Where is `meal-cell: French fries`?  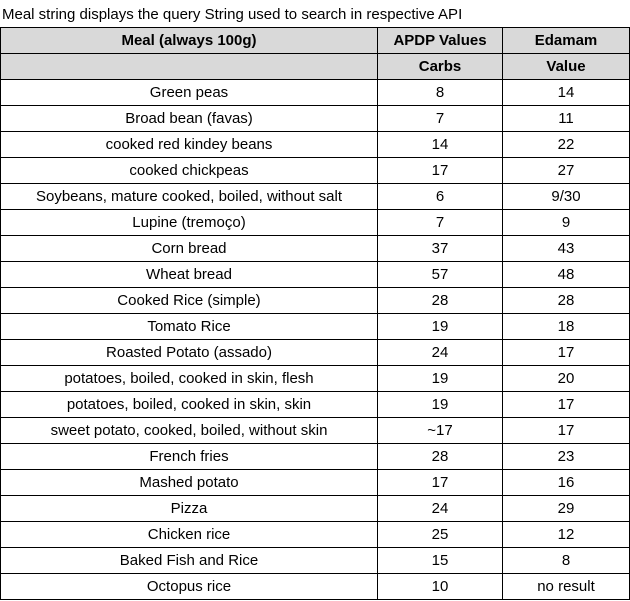 meal-cell: French fries is located at coordinates (189, 456).